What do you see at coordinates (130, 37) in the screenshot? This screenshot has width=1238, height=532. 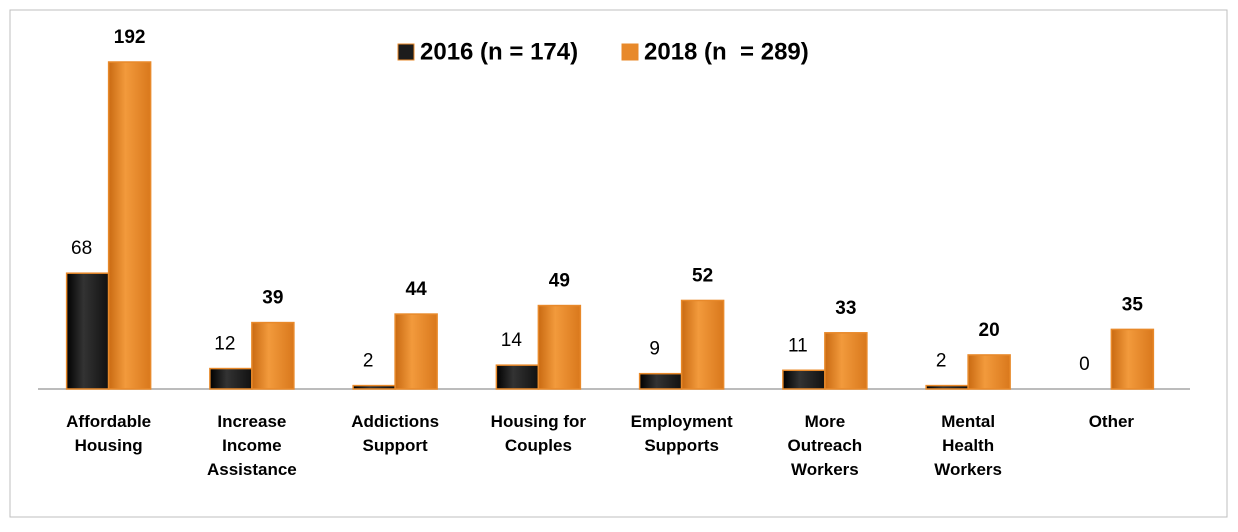 I see `value-label: 192` at bounding box center [130, 37].